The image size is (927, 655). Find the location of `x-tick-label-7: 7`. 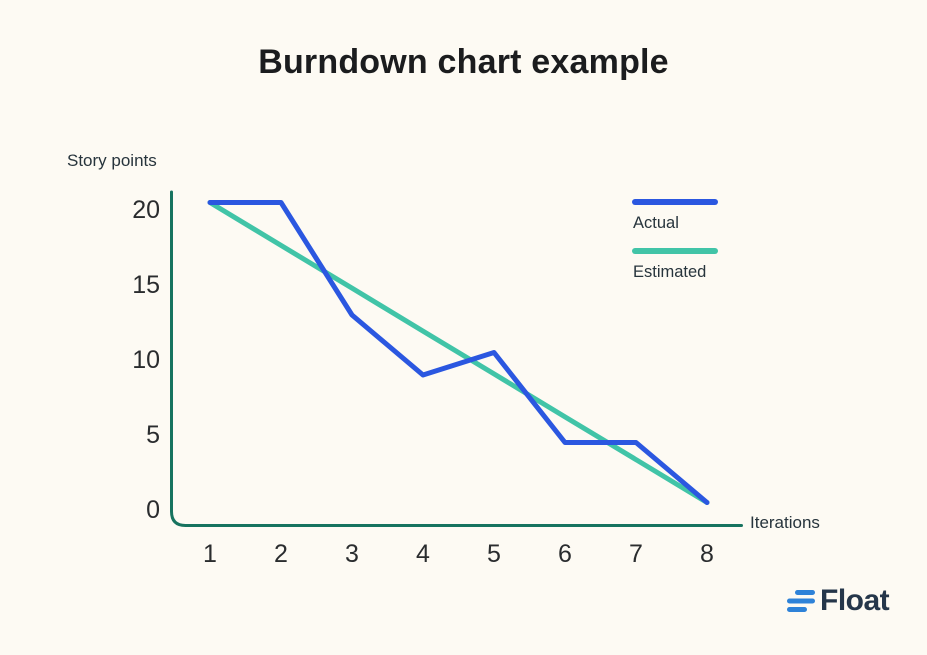

x-tick-label-7: 7 is located at coordinates (636, 554).